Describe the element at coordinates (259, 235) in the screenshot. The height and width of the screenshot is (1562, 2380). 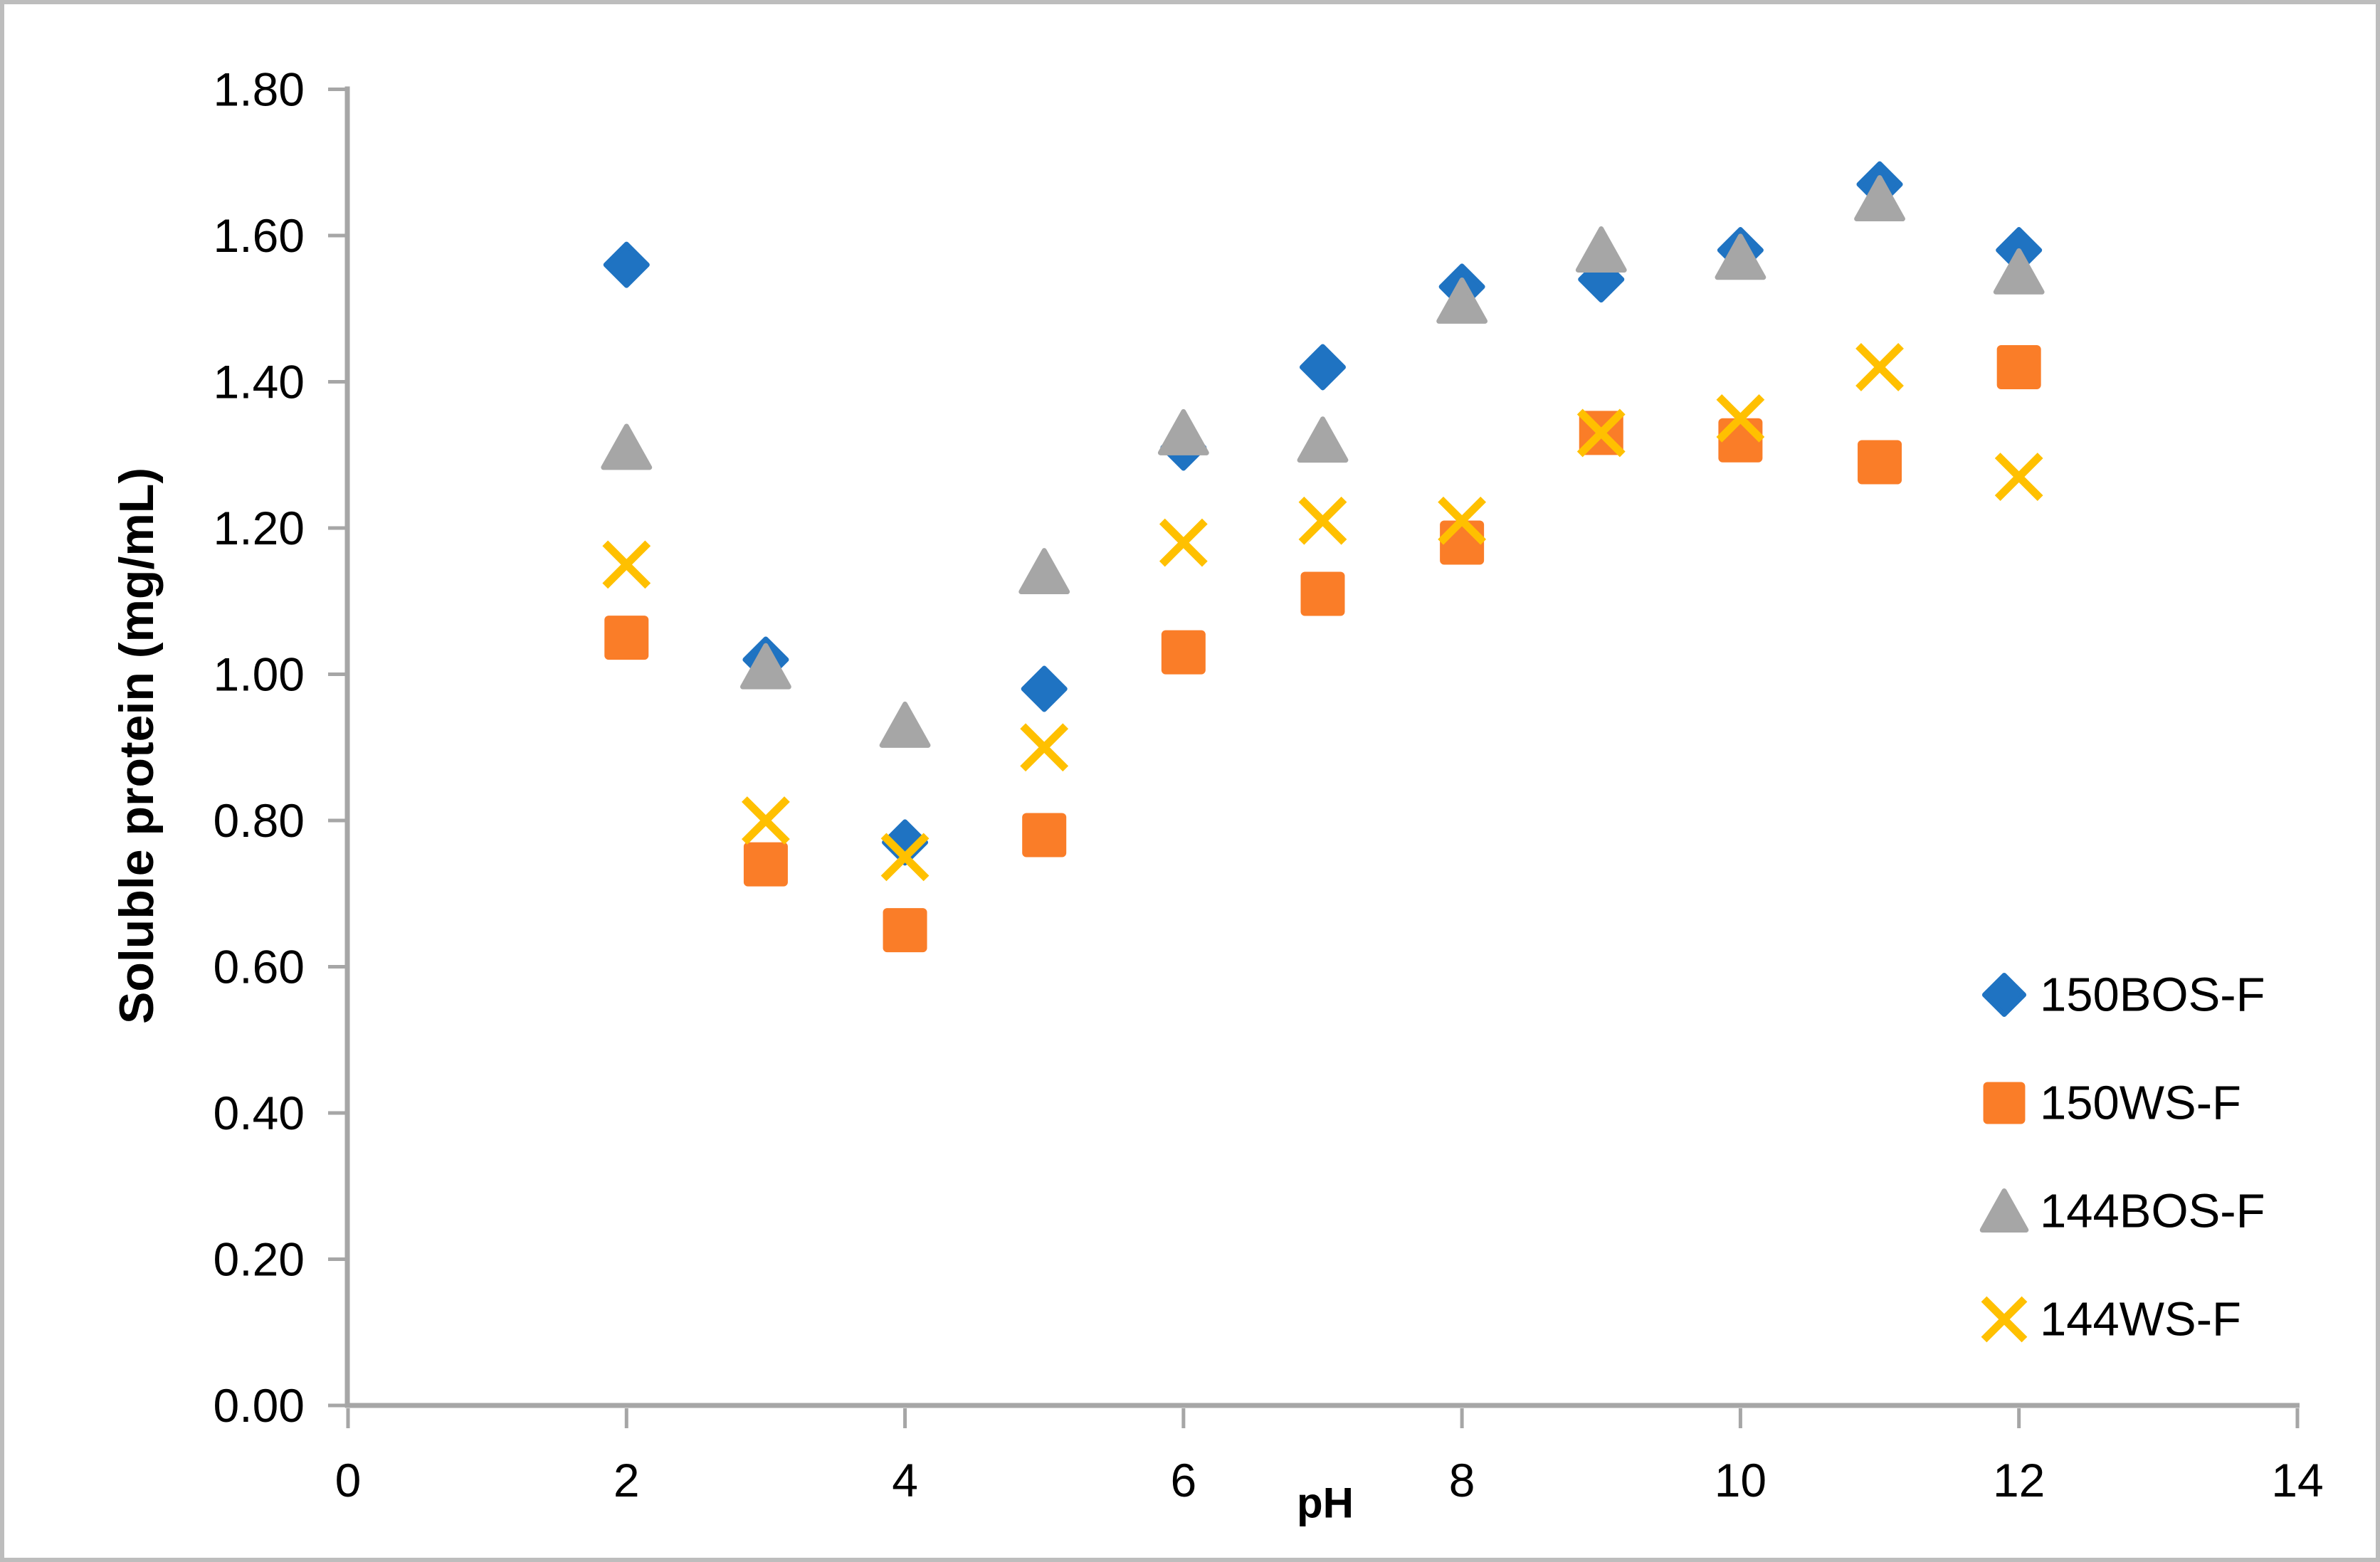
I see `y-tick-label: 1.60` at that location.